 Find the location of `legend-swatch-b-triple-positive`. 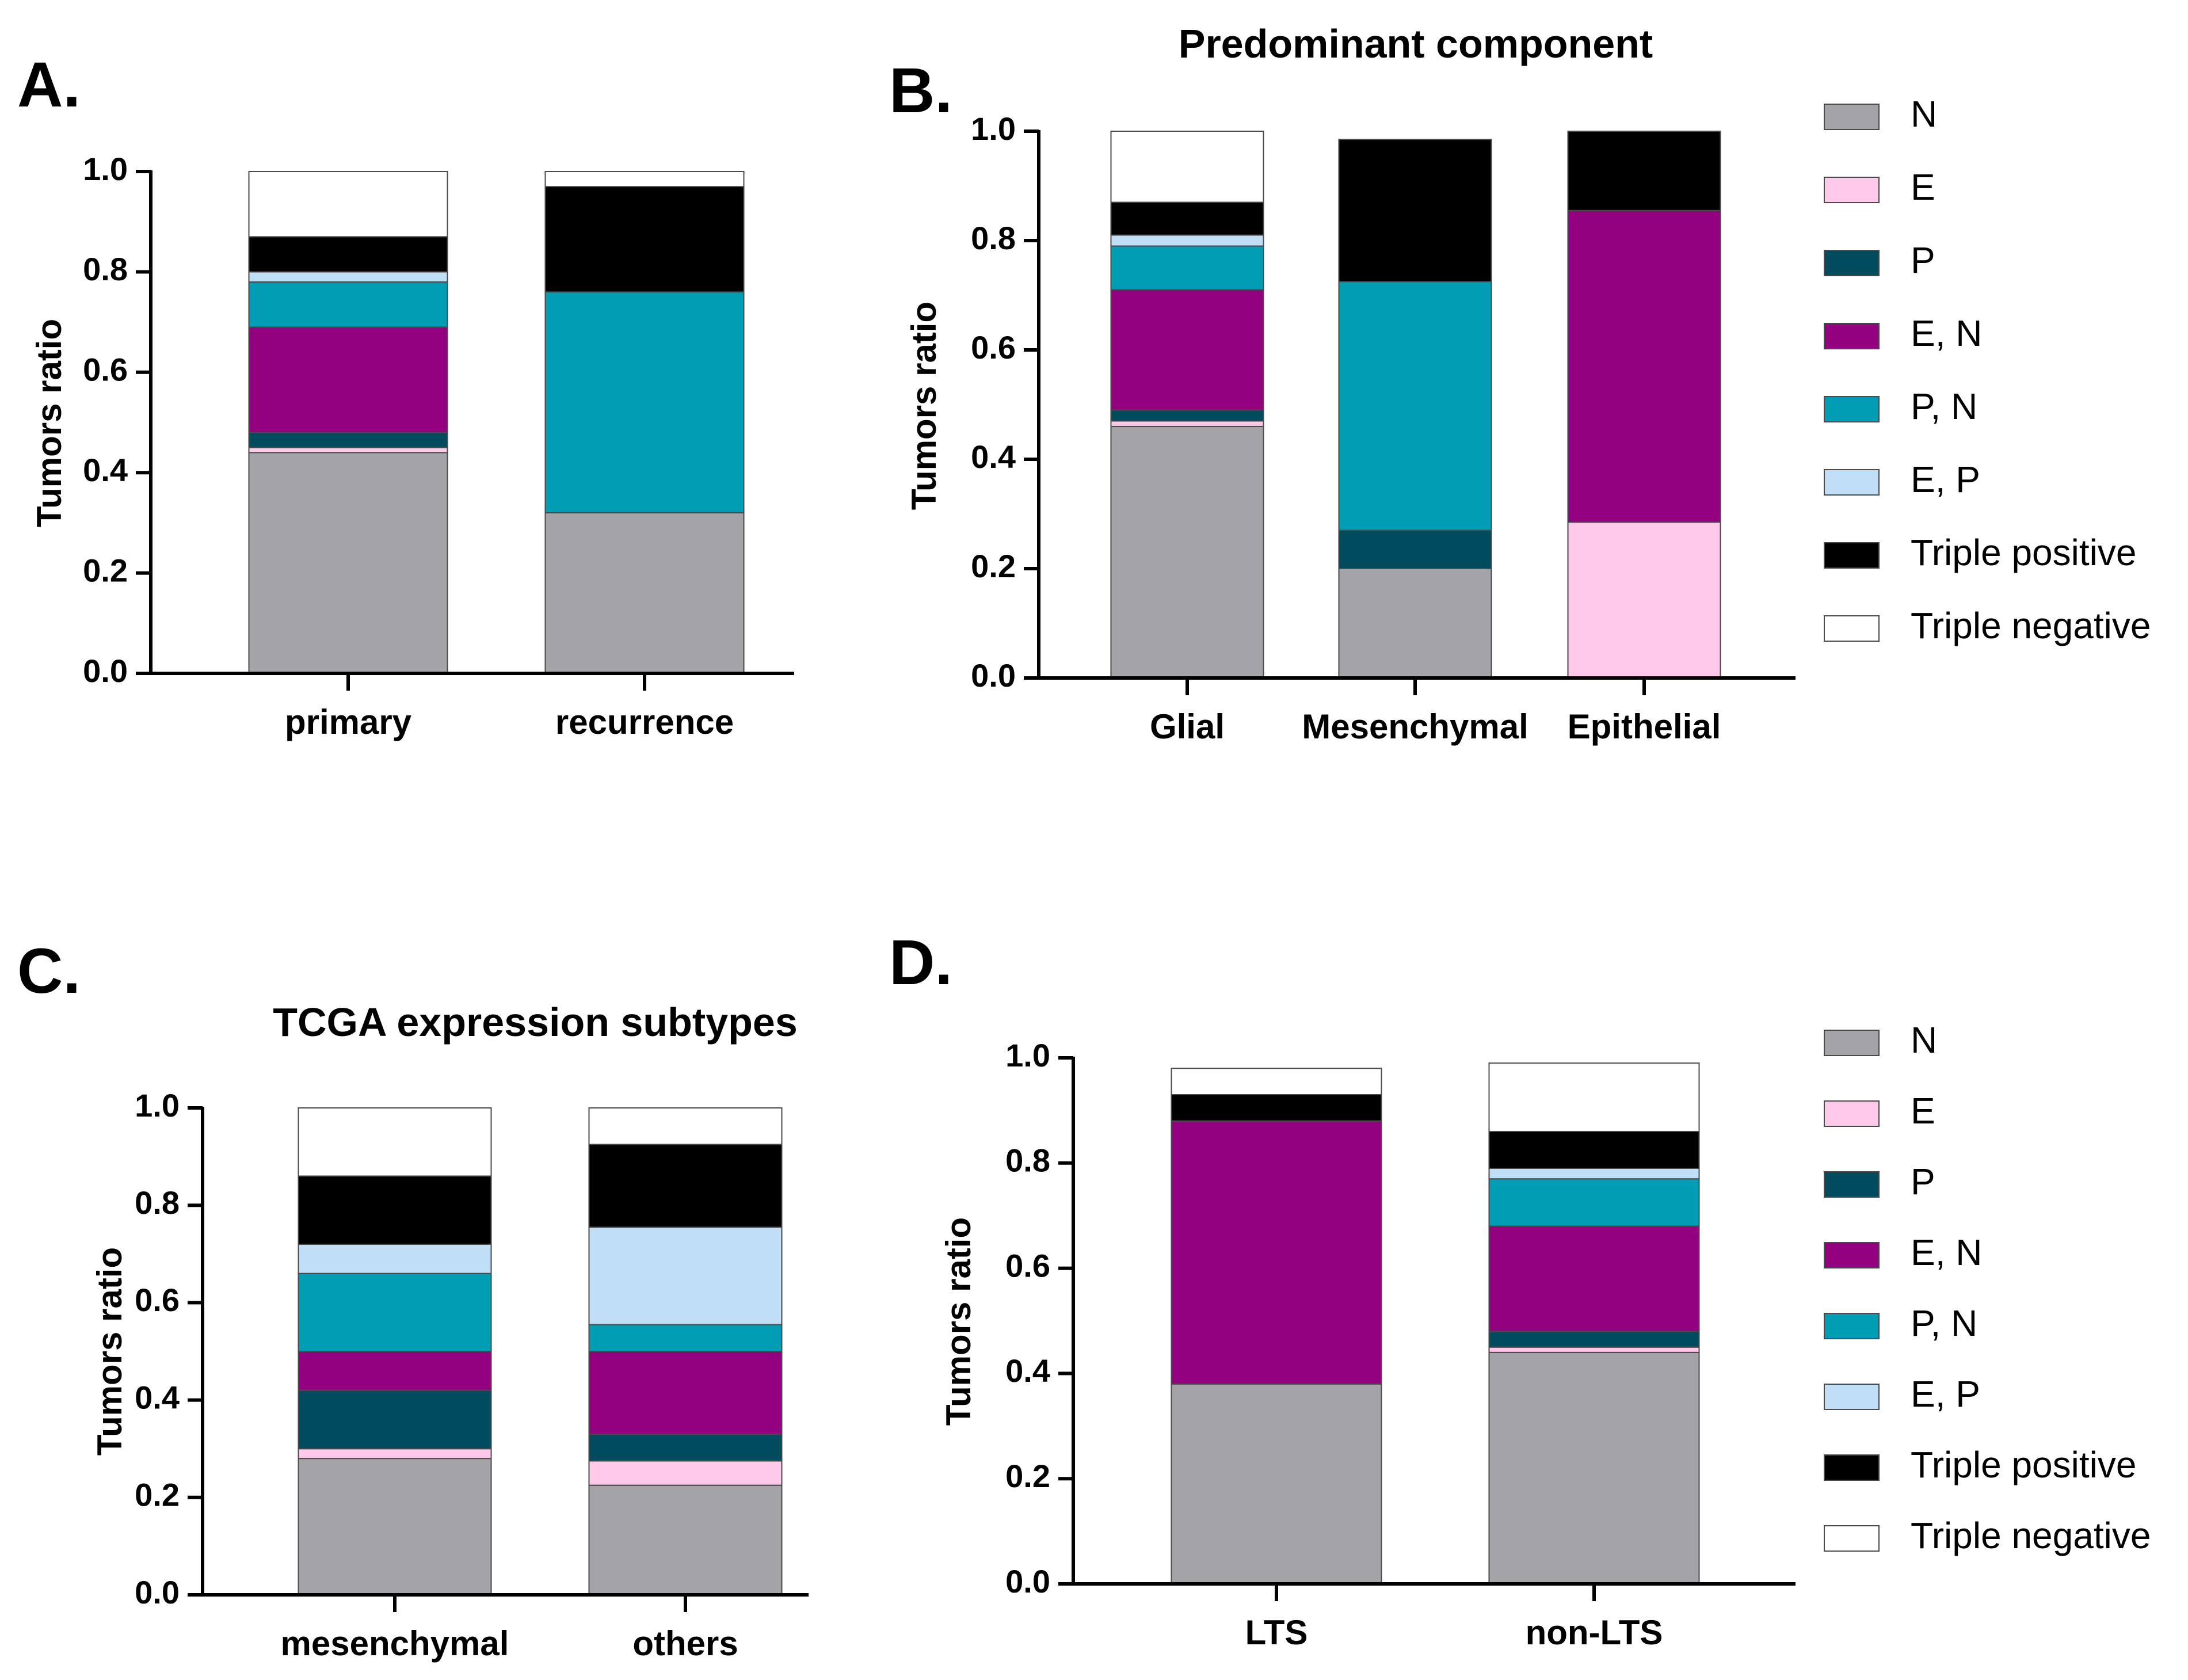

legend-swatch-b-triple-positive is located at coordinates (1852, 555).